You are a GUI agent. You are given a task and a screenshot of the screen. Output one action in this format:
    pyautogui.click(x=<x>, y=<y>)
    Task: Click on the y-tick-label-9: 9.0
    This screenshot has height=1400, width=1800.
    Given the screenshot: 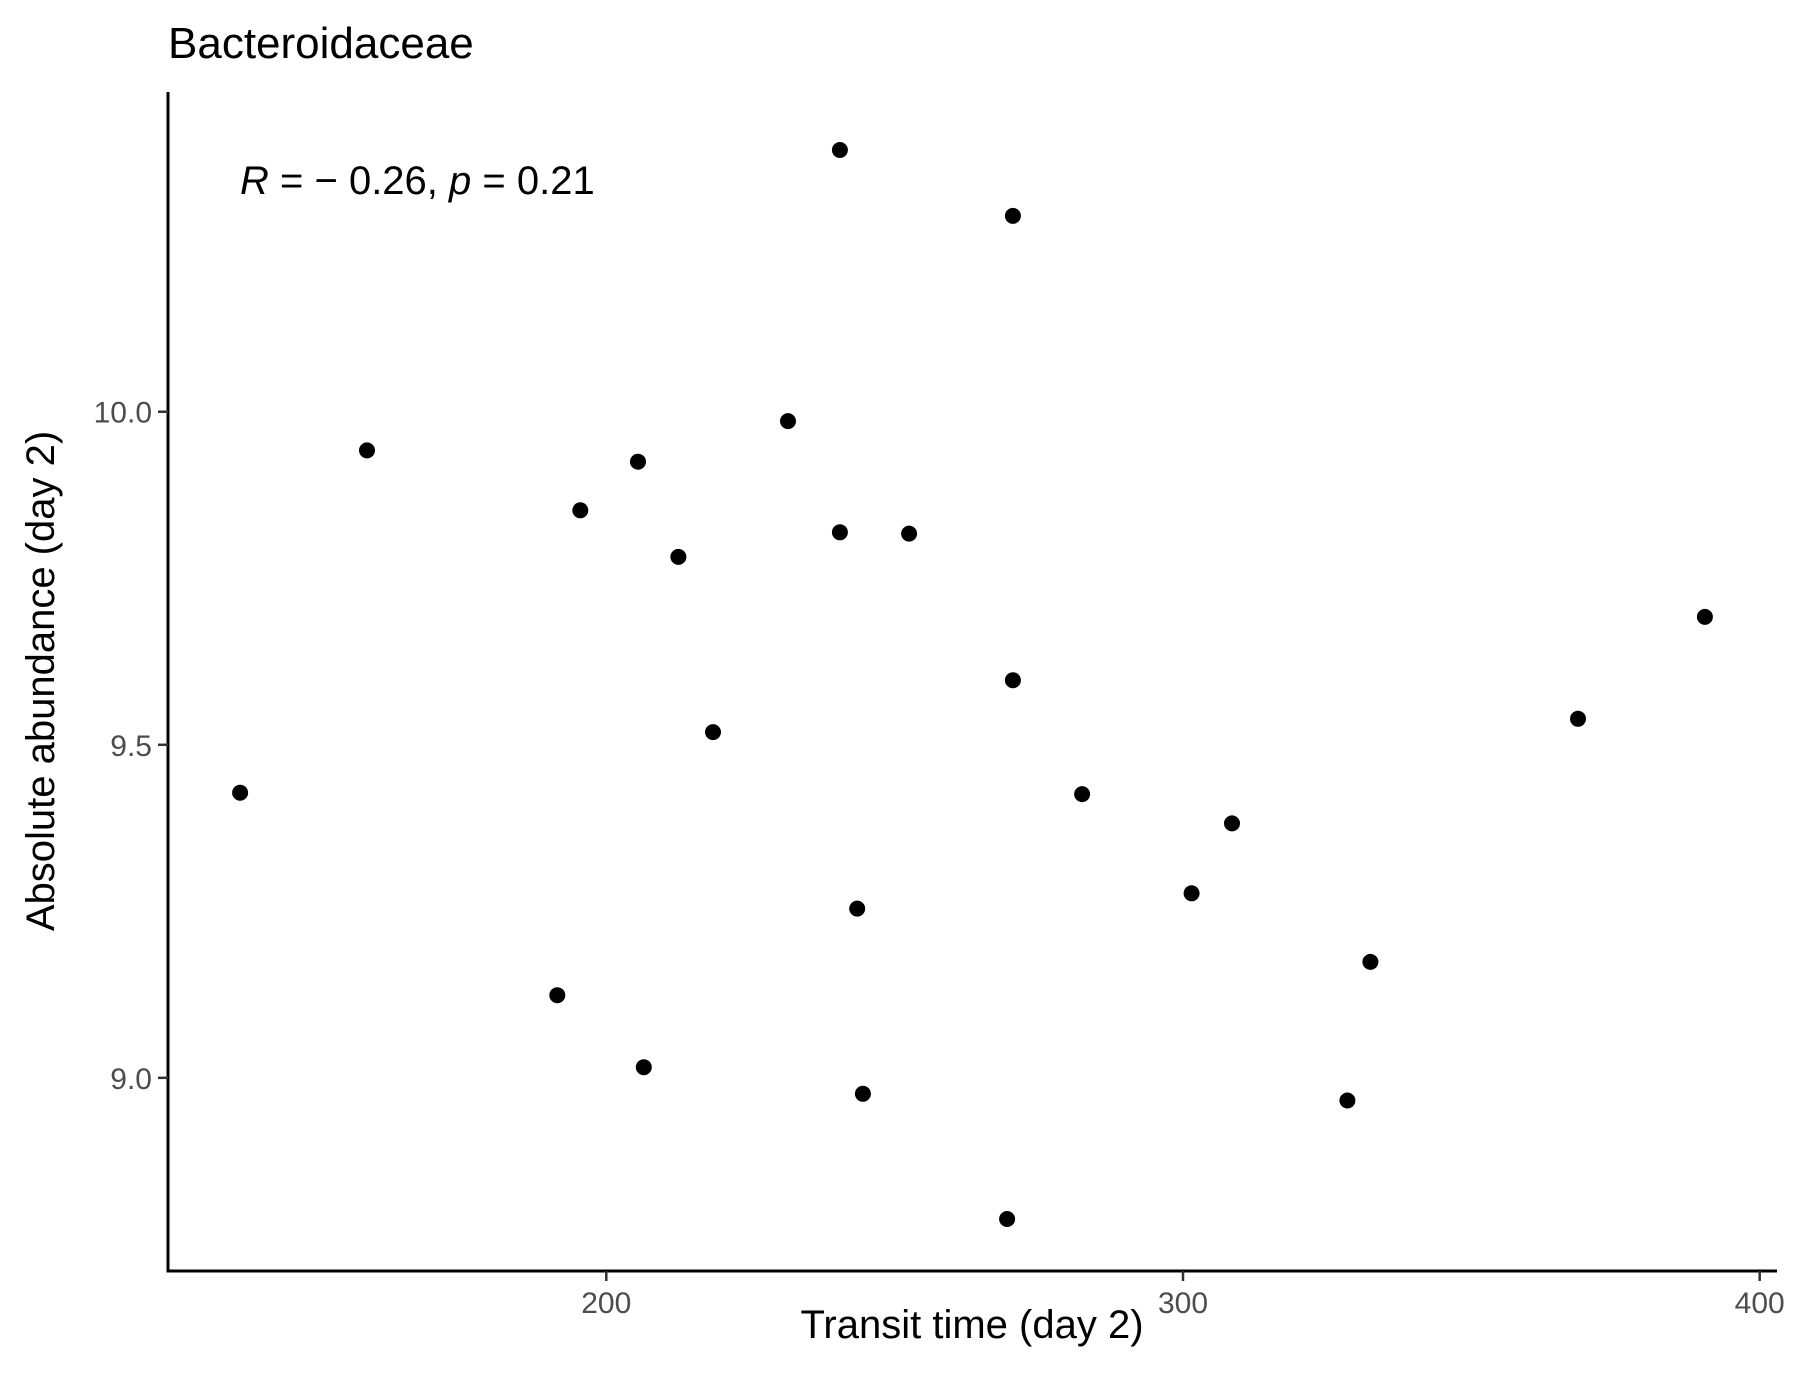 What is the action you would take?
    pyautogui.click(x=131, y=1079)
    